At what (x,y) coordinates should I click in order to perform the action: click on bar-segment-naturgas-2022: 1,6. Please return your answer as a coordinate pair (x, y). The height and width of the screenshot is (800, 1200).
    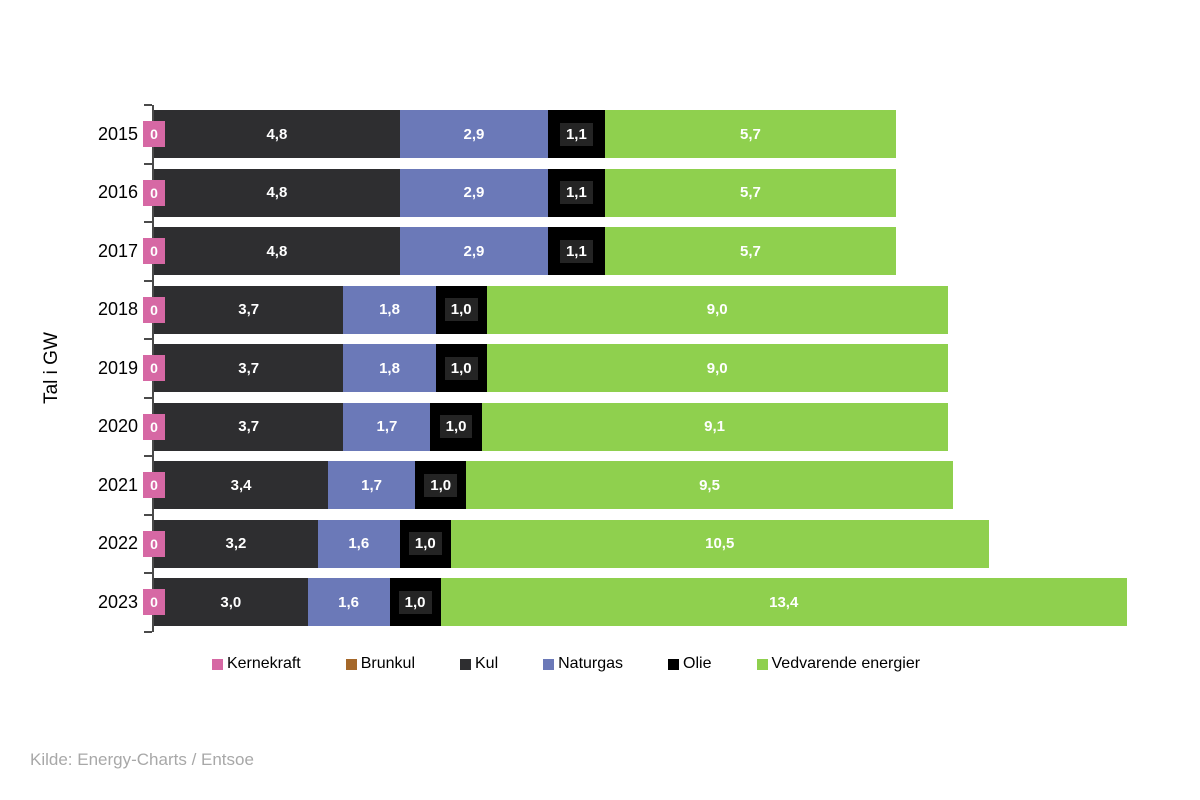
    Looking at the image, I should click on (358, 543).